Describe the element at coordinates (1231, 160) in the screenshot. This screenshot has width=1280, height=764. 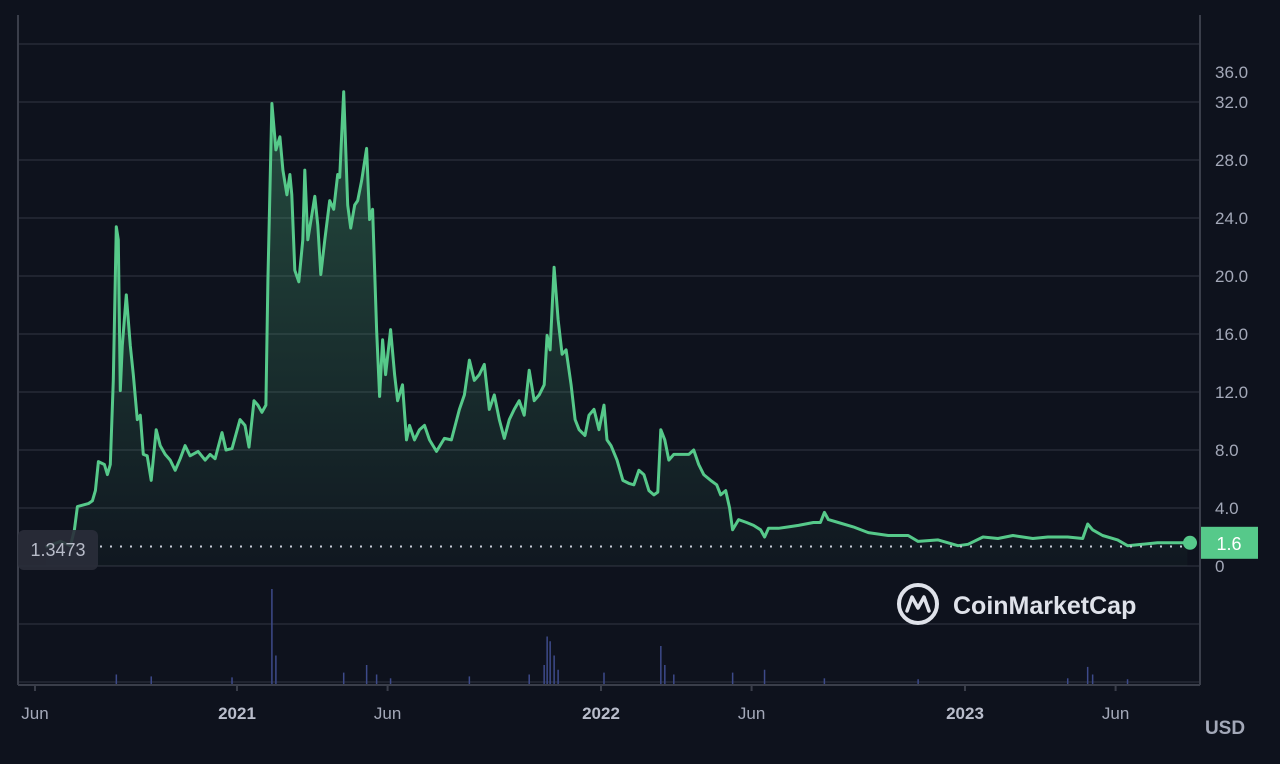
I see `y-tick-label: 28.0` at that location.